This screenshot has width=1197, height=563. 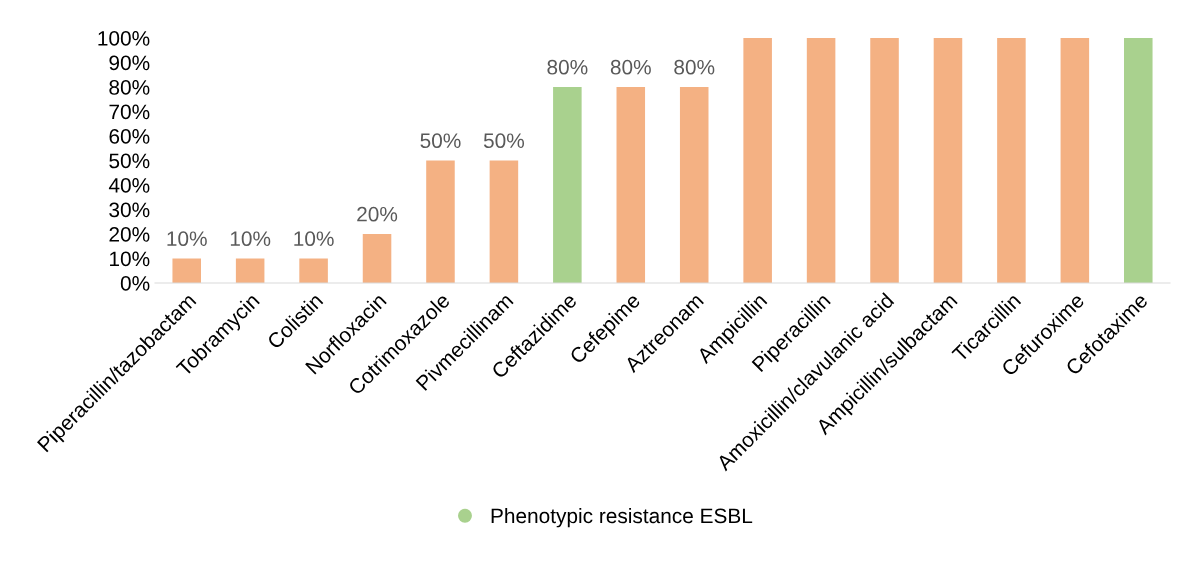 What do you see at coordinates (124, 38) in the screenshot?
I see `y-tick-label: 100%` at bounding box center [124, 38].